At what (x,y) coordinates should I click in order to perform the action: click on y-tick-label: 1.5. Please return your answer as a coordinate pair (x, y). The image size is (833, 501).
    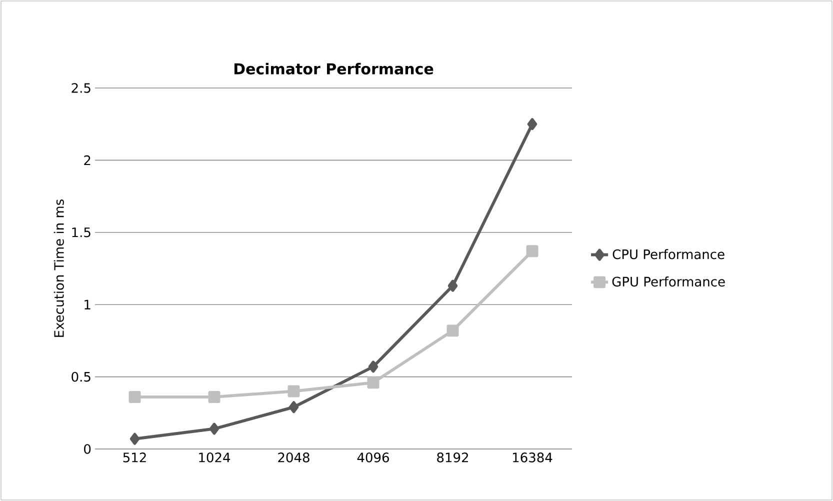
    Looking at the image, I should click on (81, 233).